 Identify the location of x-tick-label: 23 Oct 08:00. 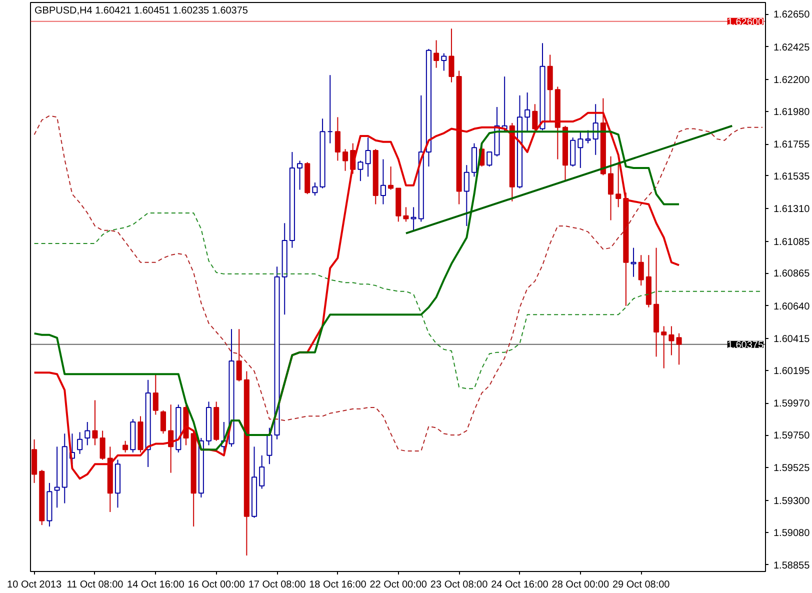
(459, 585).